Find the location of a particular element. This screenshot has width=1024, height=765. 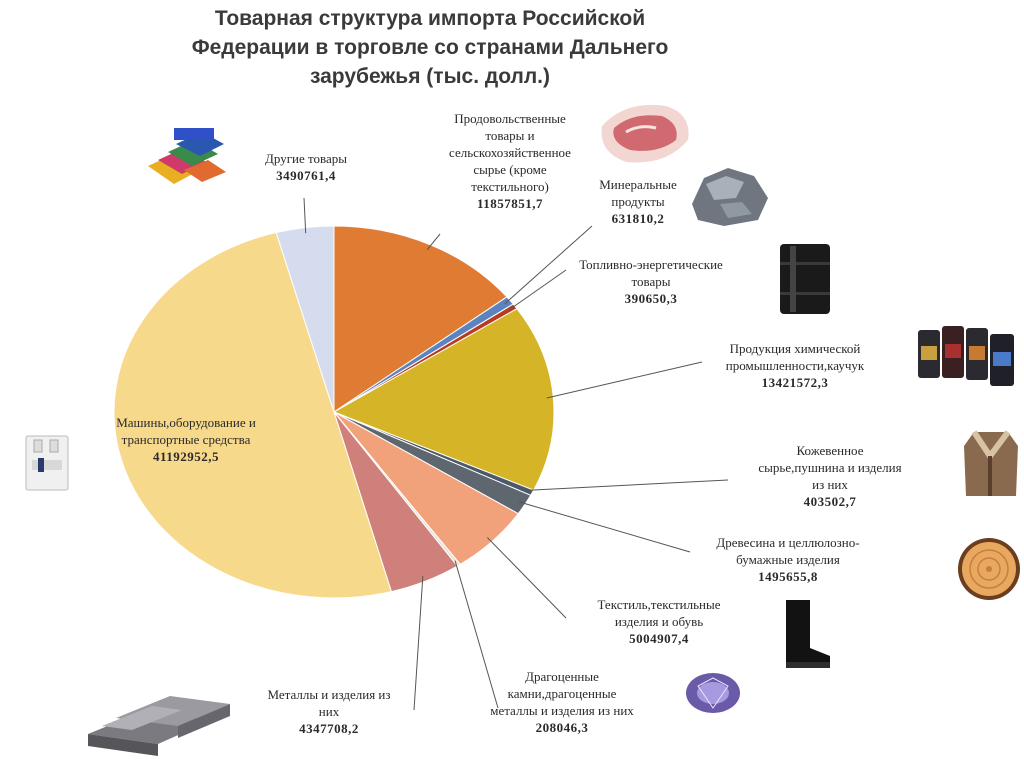

mineral-ore-icon is located at coordinates (730, 197).